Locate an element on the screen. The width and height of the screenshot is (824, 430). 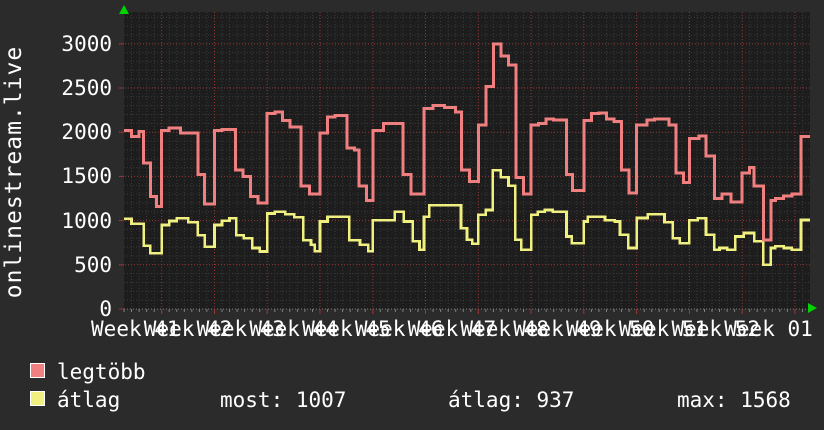
y-axis-label: 3000 is located at coordinates (86, 43).